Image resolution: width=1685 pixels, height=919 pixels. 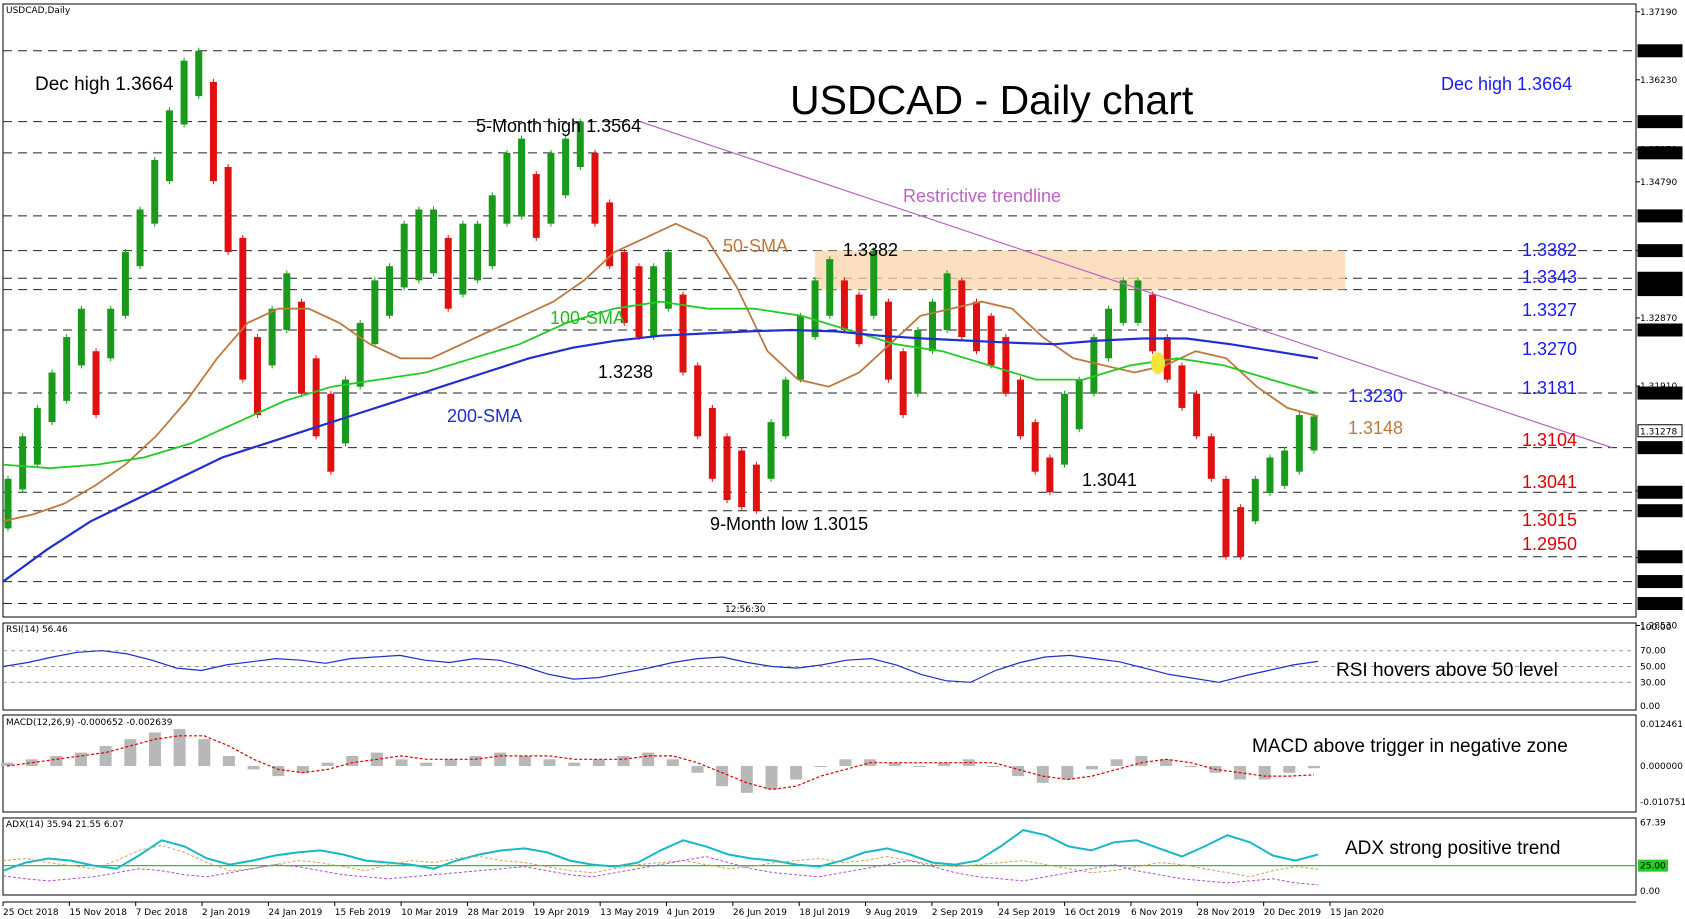 What do you see at coordinates (89, 723) in the screenshot?
I see `macd-label: MACD(12,26,9) -0.000652 -0.002639` at bounding box center [89, 723].